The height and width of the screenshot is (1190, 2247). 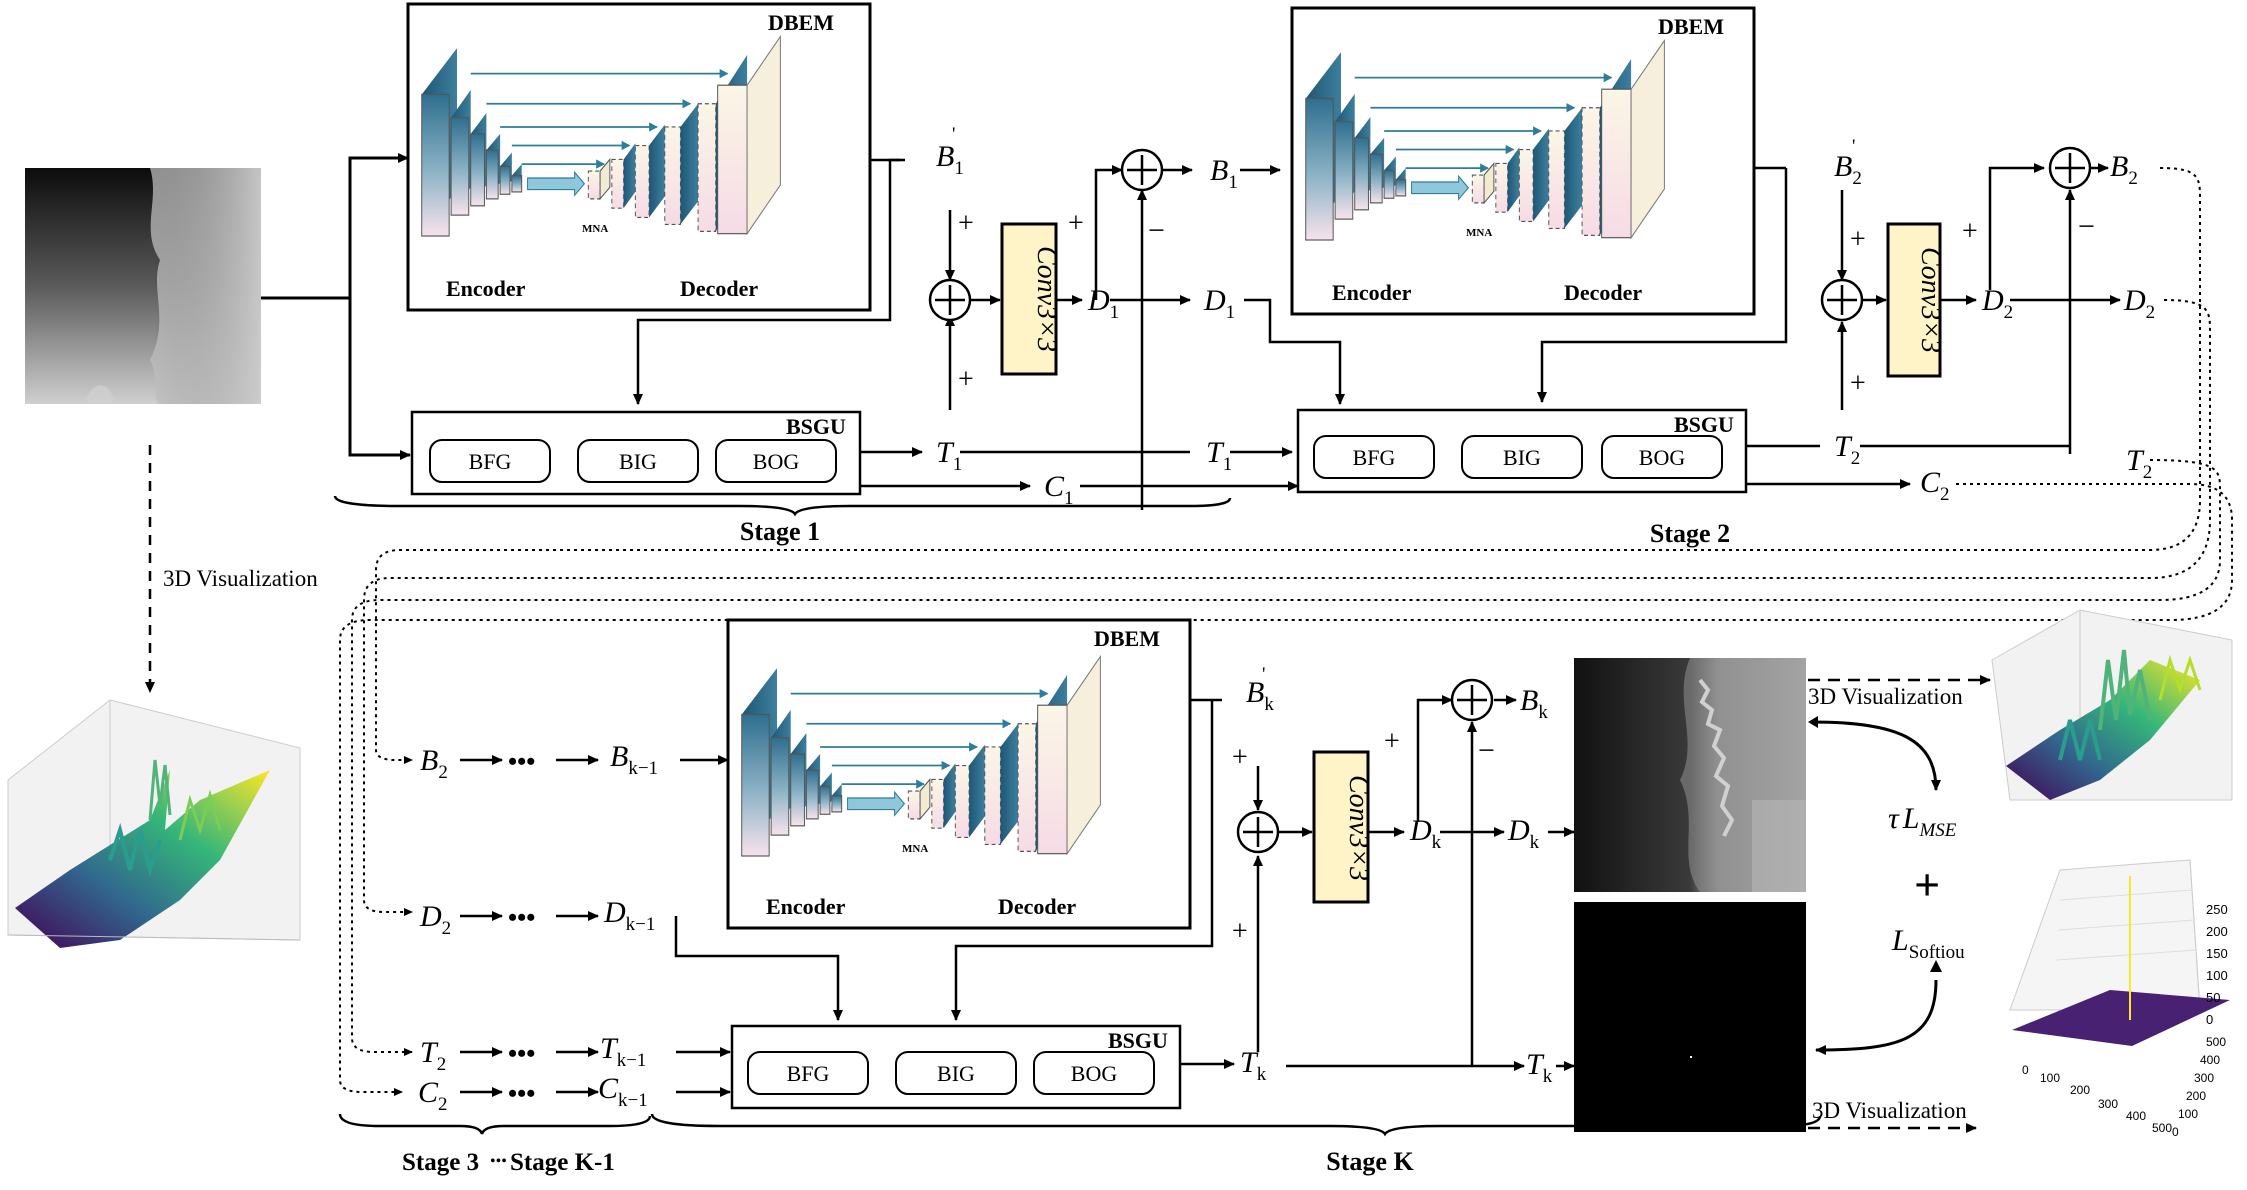 What do you see at coordinates (780, 531) in the screenshot?
I see `stage1-label: Stage 1` at bounding box center [780, 531].